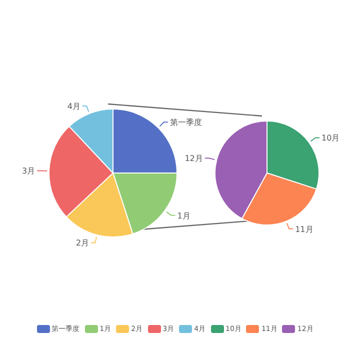 The width and height of the screenshot is (350, 350). I want to click on slice-label: 4月, so click(73, 107).